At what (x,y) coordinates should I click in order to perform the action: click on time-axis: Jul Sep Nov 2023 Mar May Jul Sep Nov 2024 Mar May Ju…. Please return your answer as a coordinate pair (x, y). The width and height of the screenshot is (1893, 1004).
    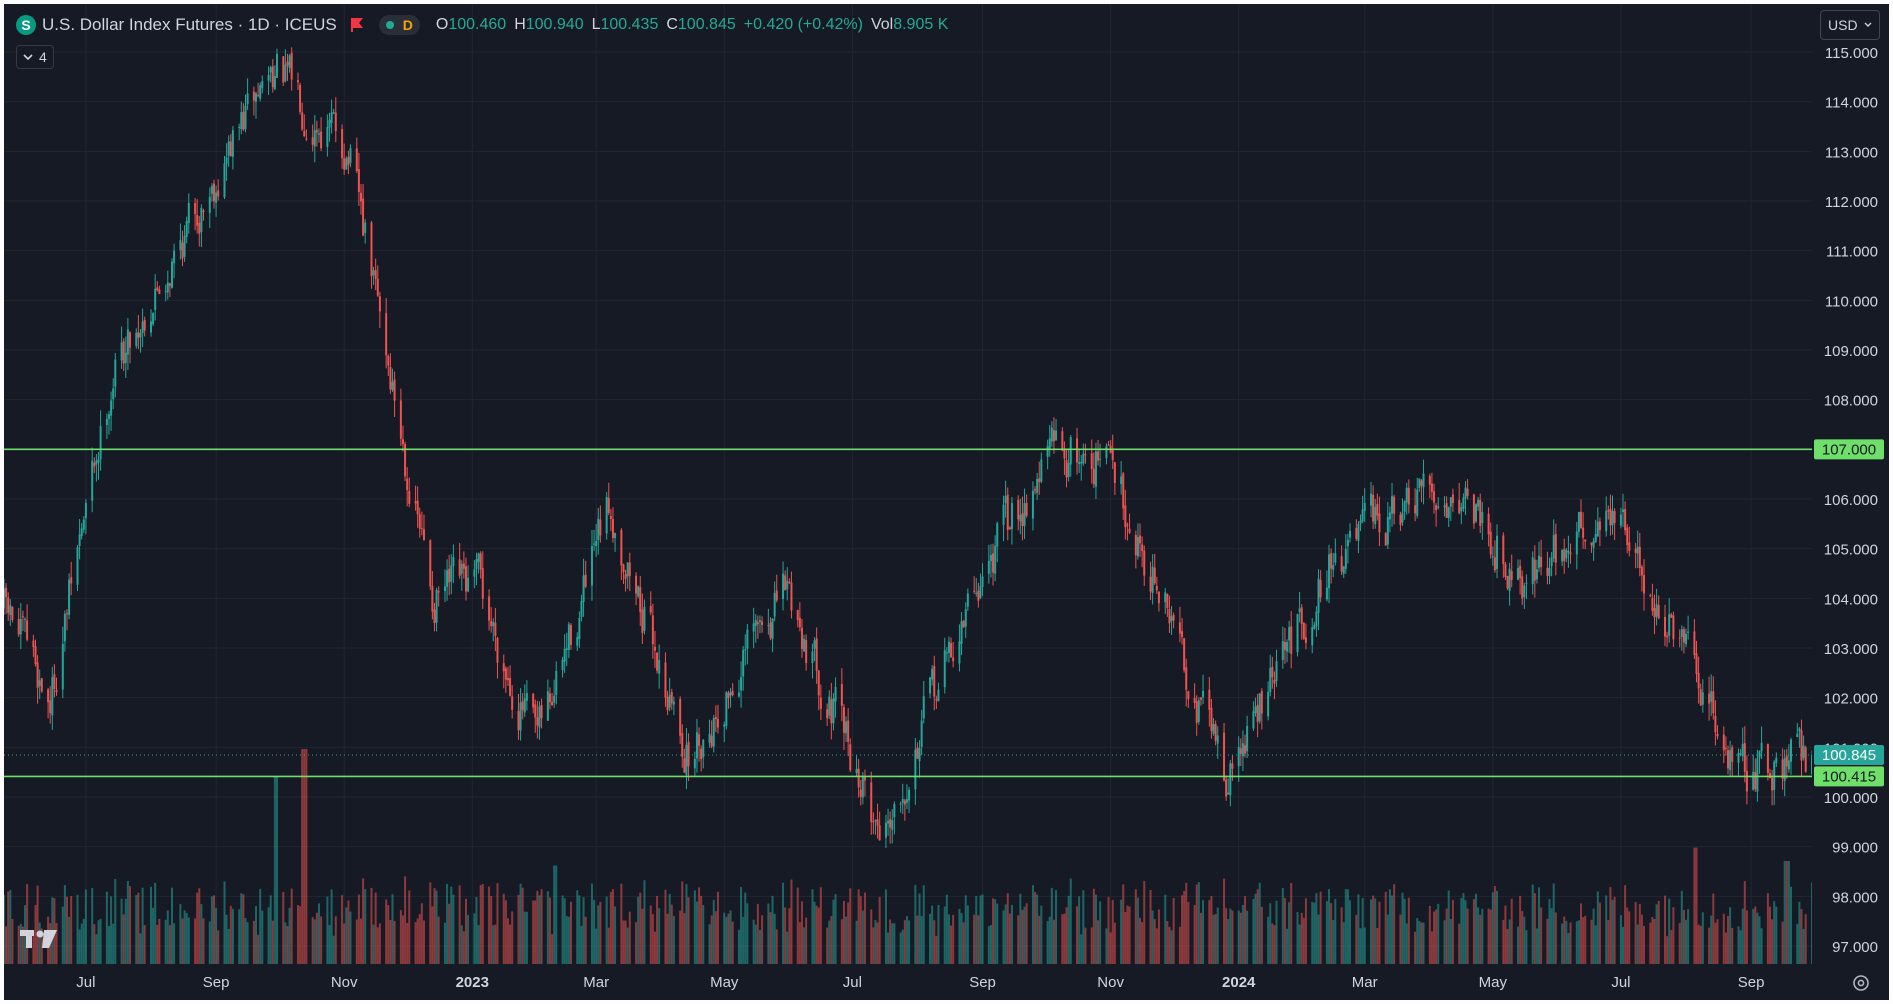
    Looking at the image, I should click on (946, 982).